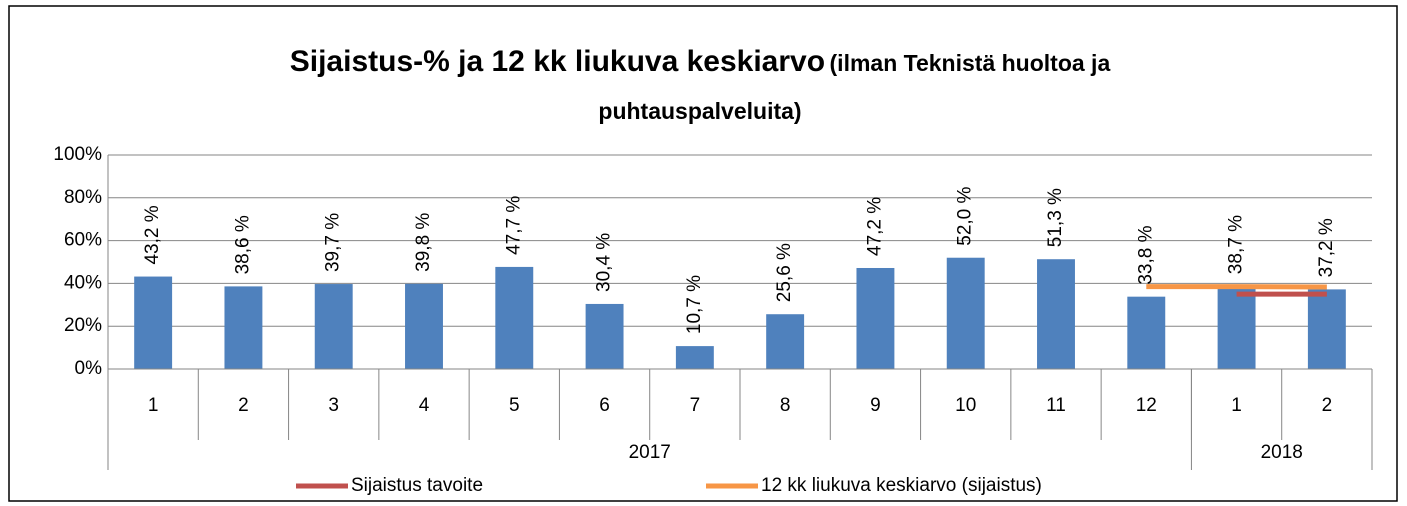 The image size is (1407, 506). What do you see at coordinates (650, 452) in the screenshot?
I see `year-label: 2017` at bounding box center [650, 452].